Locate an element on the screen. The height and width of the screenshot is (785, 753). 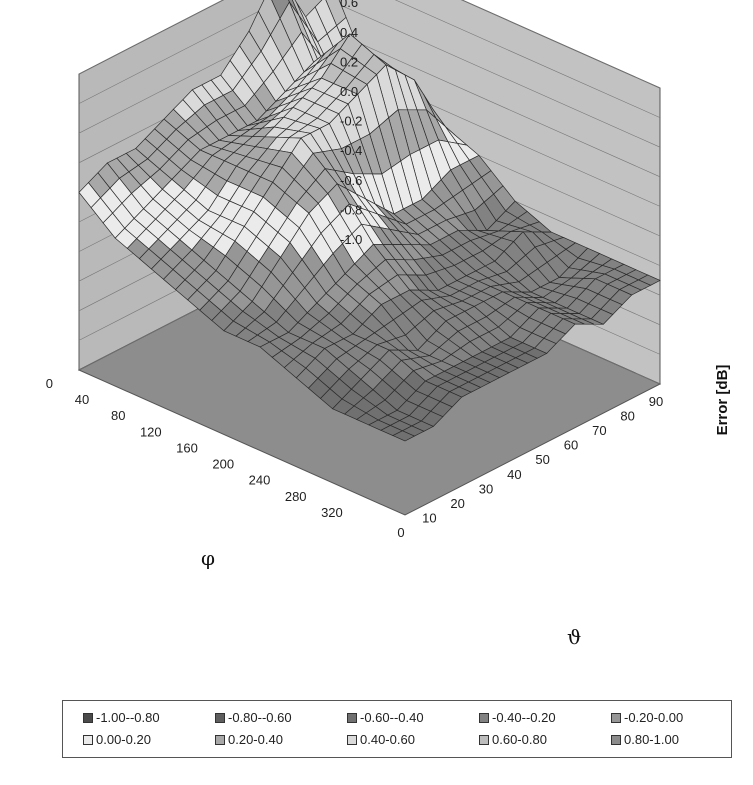
z-tick-label: 0.6 is located at coordinates (349, 5).